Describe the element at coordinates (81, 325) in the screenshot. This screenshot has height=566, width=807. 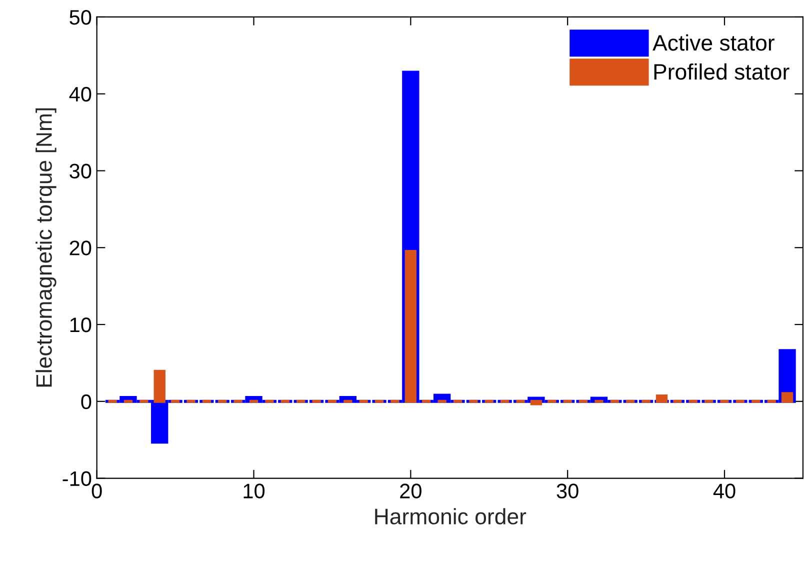
I see `y-tick-label: 10` at that location.